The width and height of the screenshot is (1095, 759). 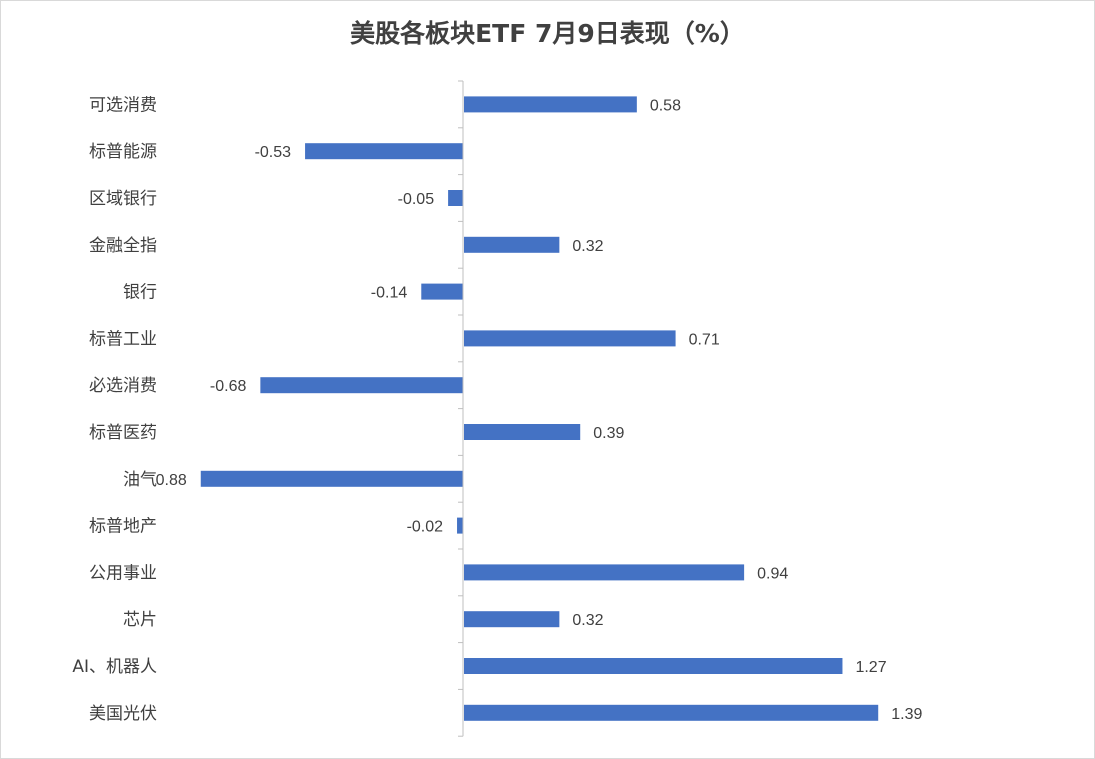 What do you see at coordinates (140, 620) in the screenshot?
I see `category-label: 芯片` at bounding box center [140, 620].